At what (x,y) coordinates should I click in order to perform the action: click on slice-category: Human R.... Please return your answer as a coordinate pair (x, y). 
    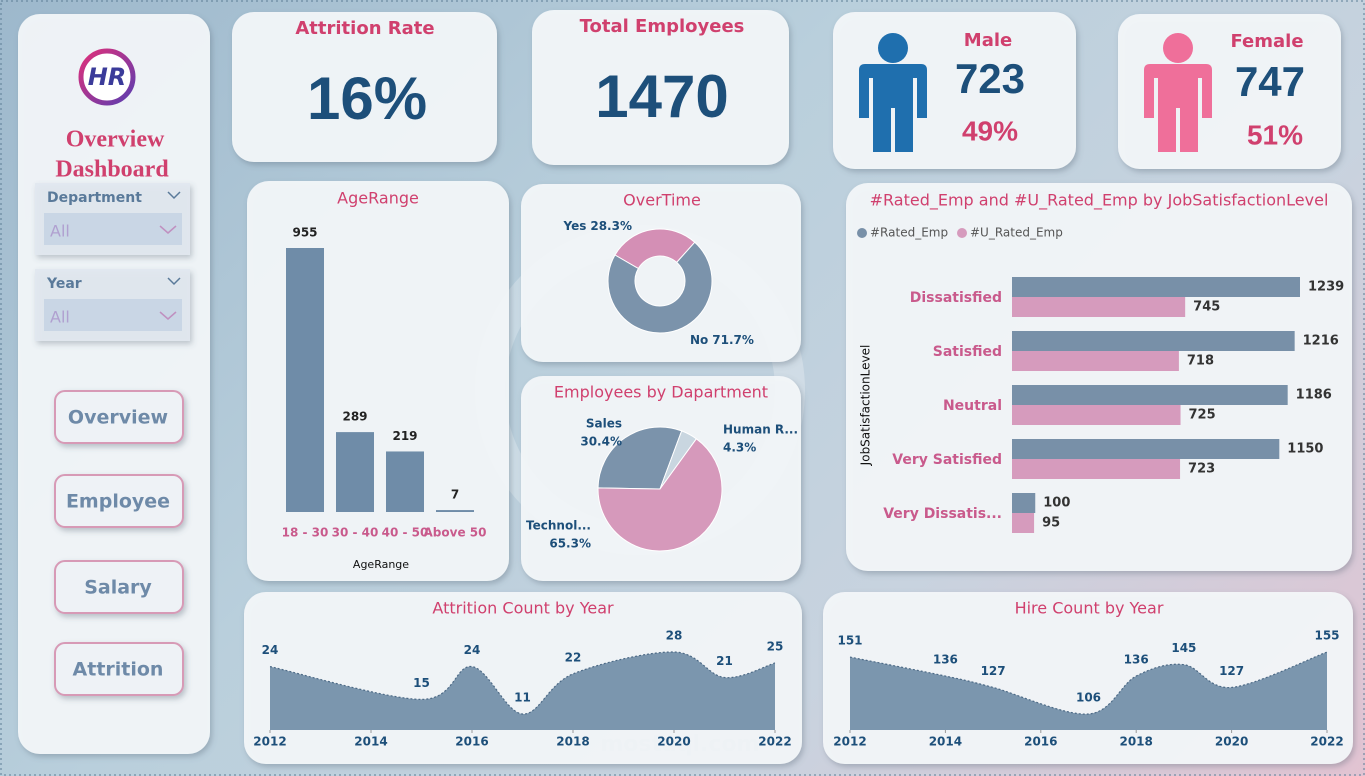
    Looking at the image, I should click on (760, 430).